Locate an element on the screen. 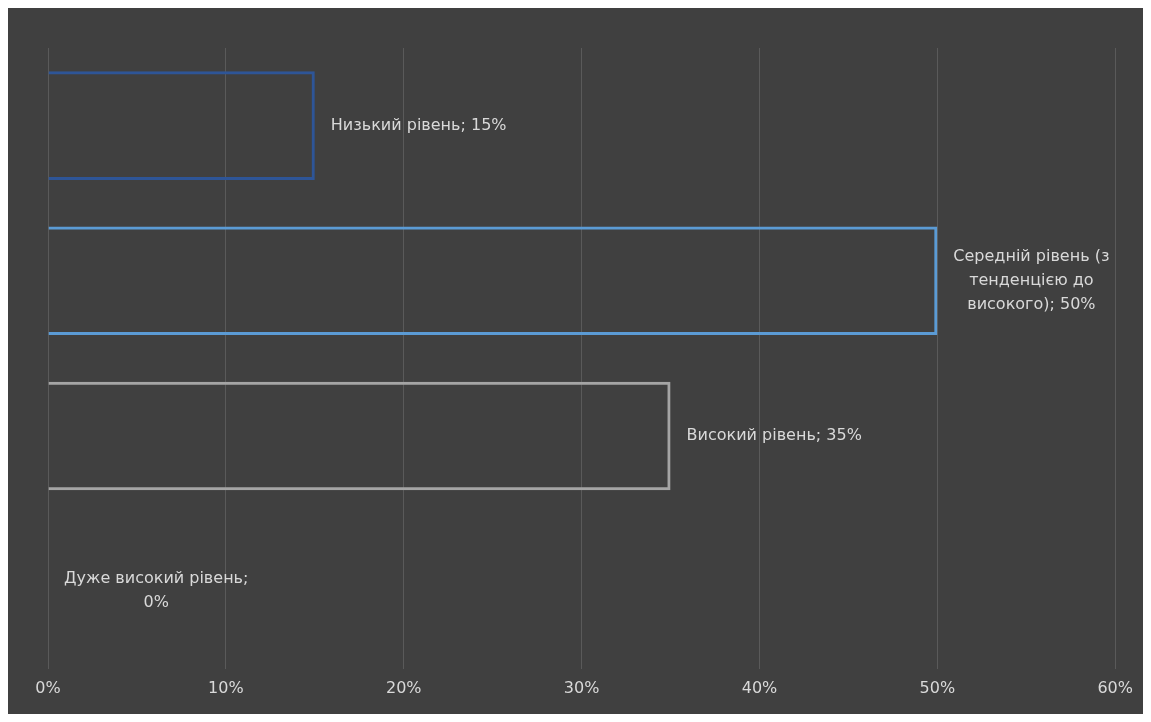 Image resolution: width=1151 pixels, height=722 pixels. x-tick-label: 30% is located at coordinates (581, 687).